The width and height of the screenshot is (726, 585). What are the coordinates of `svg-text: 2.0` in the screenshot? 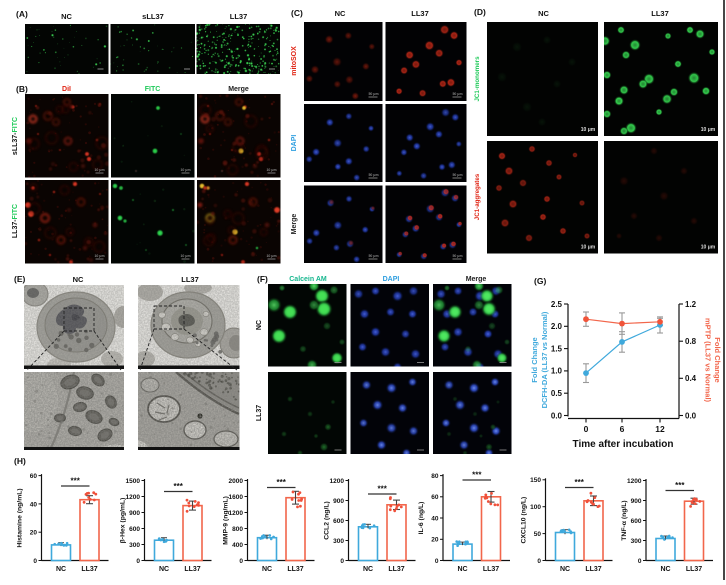 It's located at (557, 326).